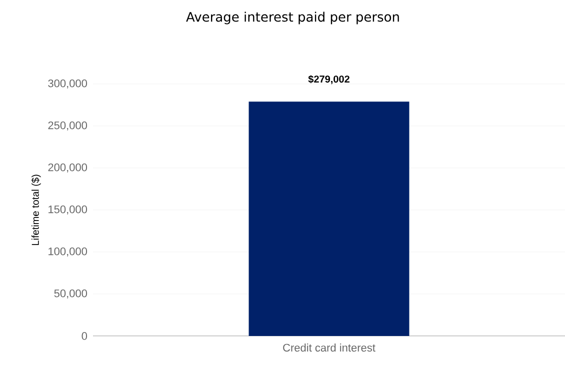 The image size is (565, 366). What do you see at coordinates (292, 18) in the screenshot?
I see `chart-title: Average interest paid per person` at bounding box center [292, 18].